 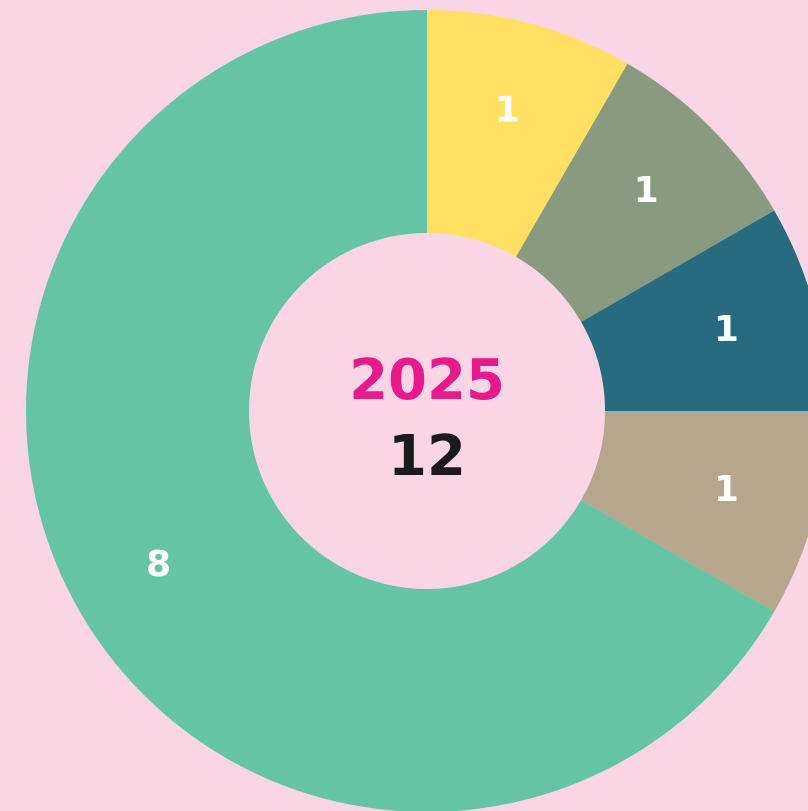 I want to click on center-label: 2025, so click(x=427, y=380).